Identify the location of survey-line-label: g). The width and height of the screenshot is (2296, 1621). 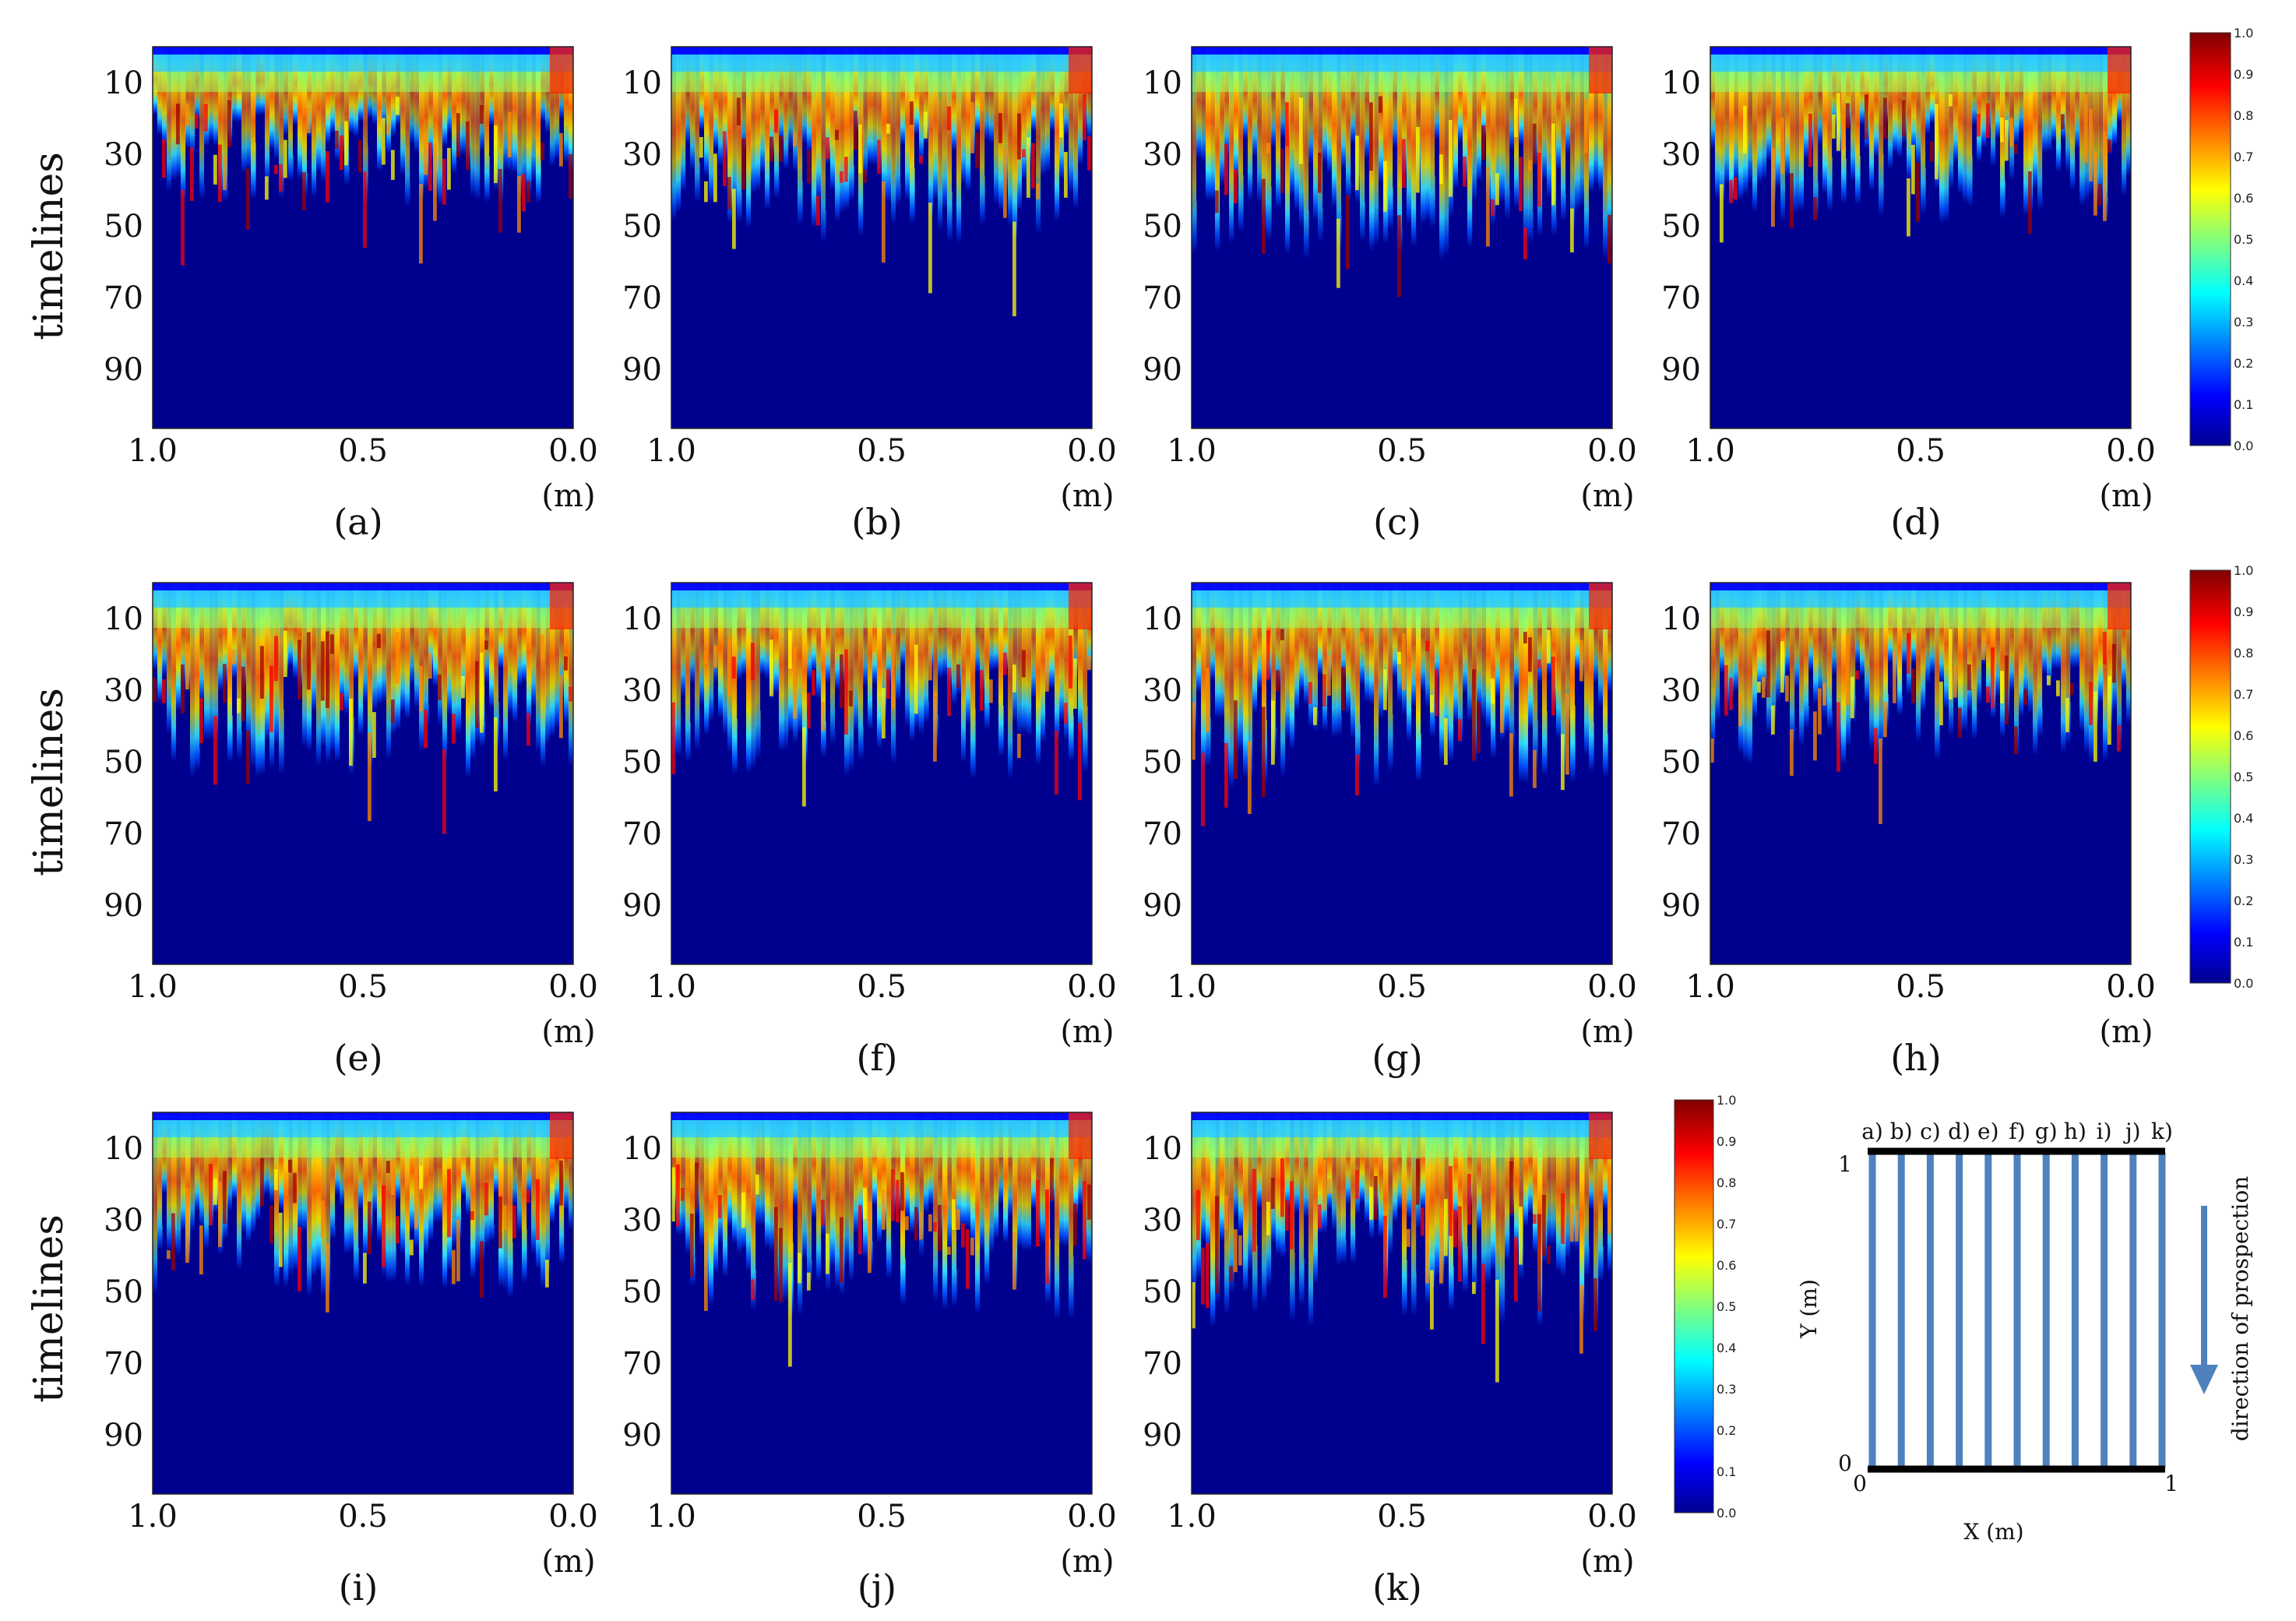
(2046, 1132).